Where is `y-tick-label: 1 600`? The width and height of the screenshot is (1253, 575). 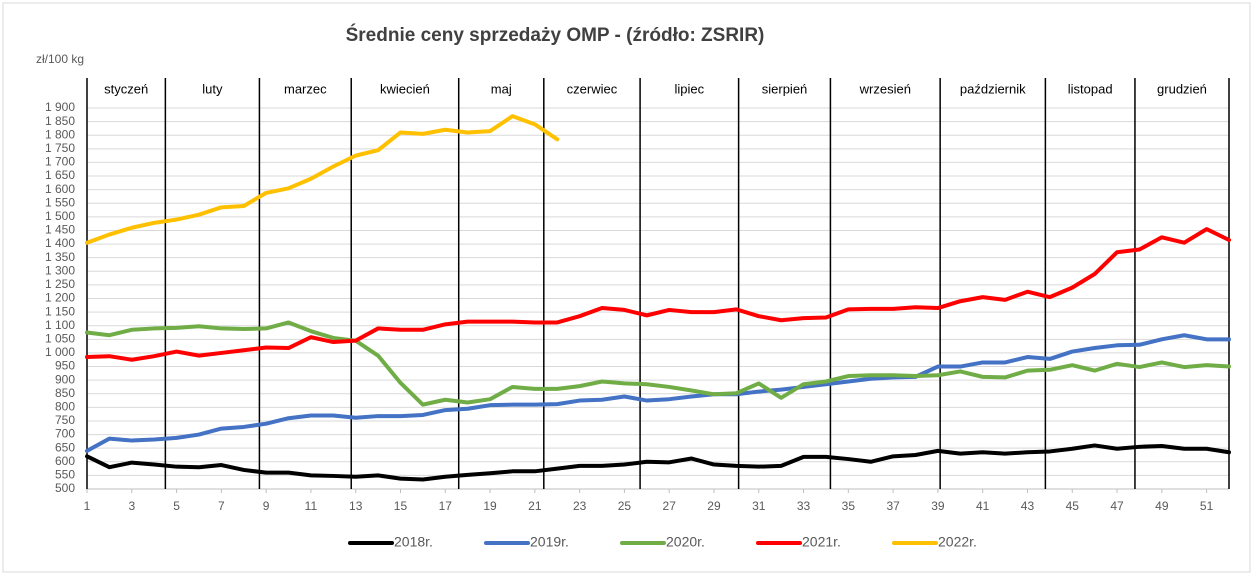
y-tick-label: 1 600 is located at coordinates (60, 189).